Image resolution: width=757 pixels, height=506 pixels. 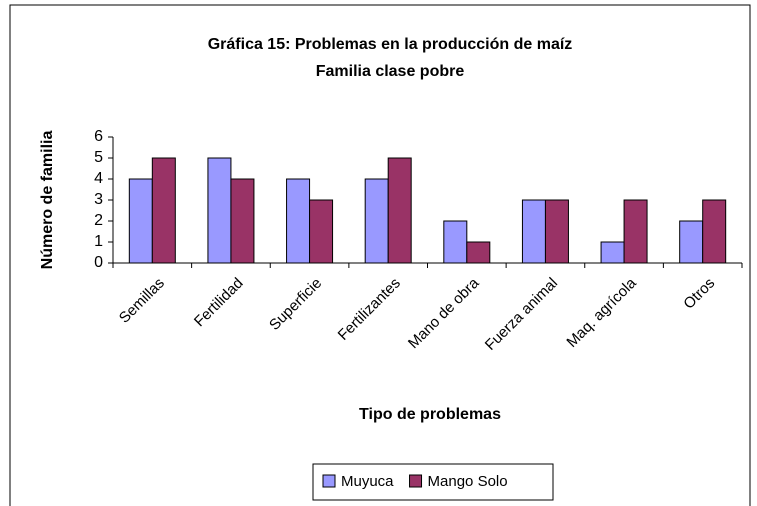 What do you see at coordinates (430, 414) in the screenshot?
I see `x-axis-title: Tipo de problemas` at bounding box center [430, 414].